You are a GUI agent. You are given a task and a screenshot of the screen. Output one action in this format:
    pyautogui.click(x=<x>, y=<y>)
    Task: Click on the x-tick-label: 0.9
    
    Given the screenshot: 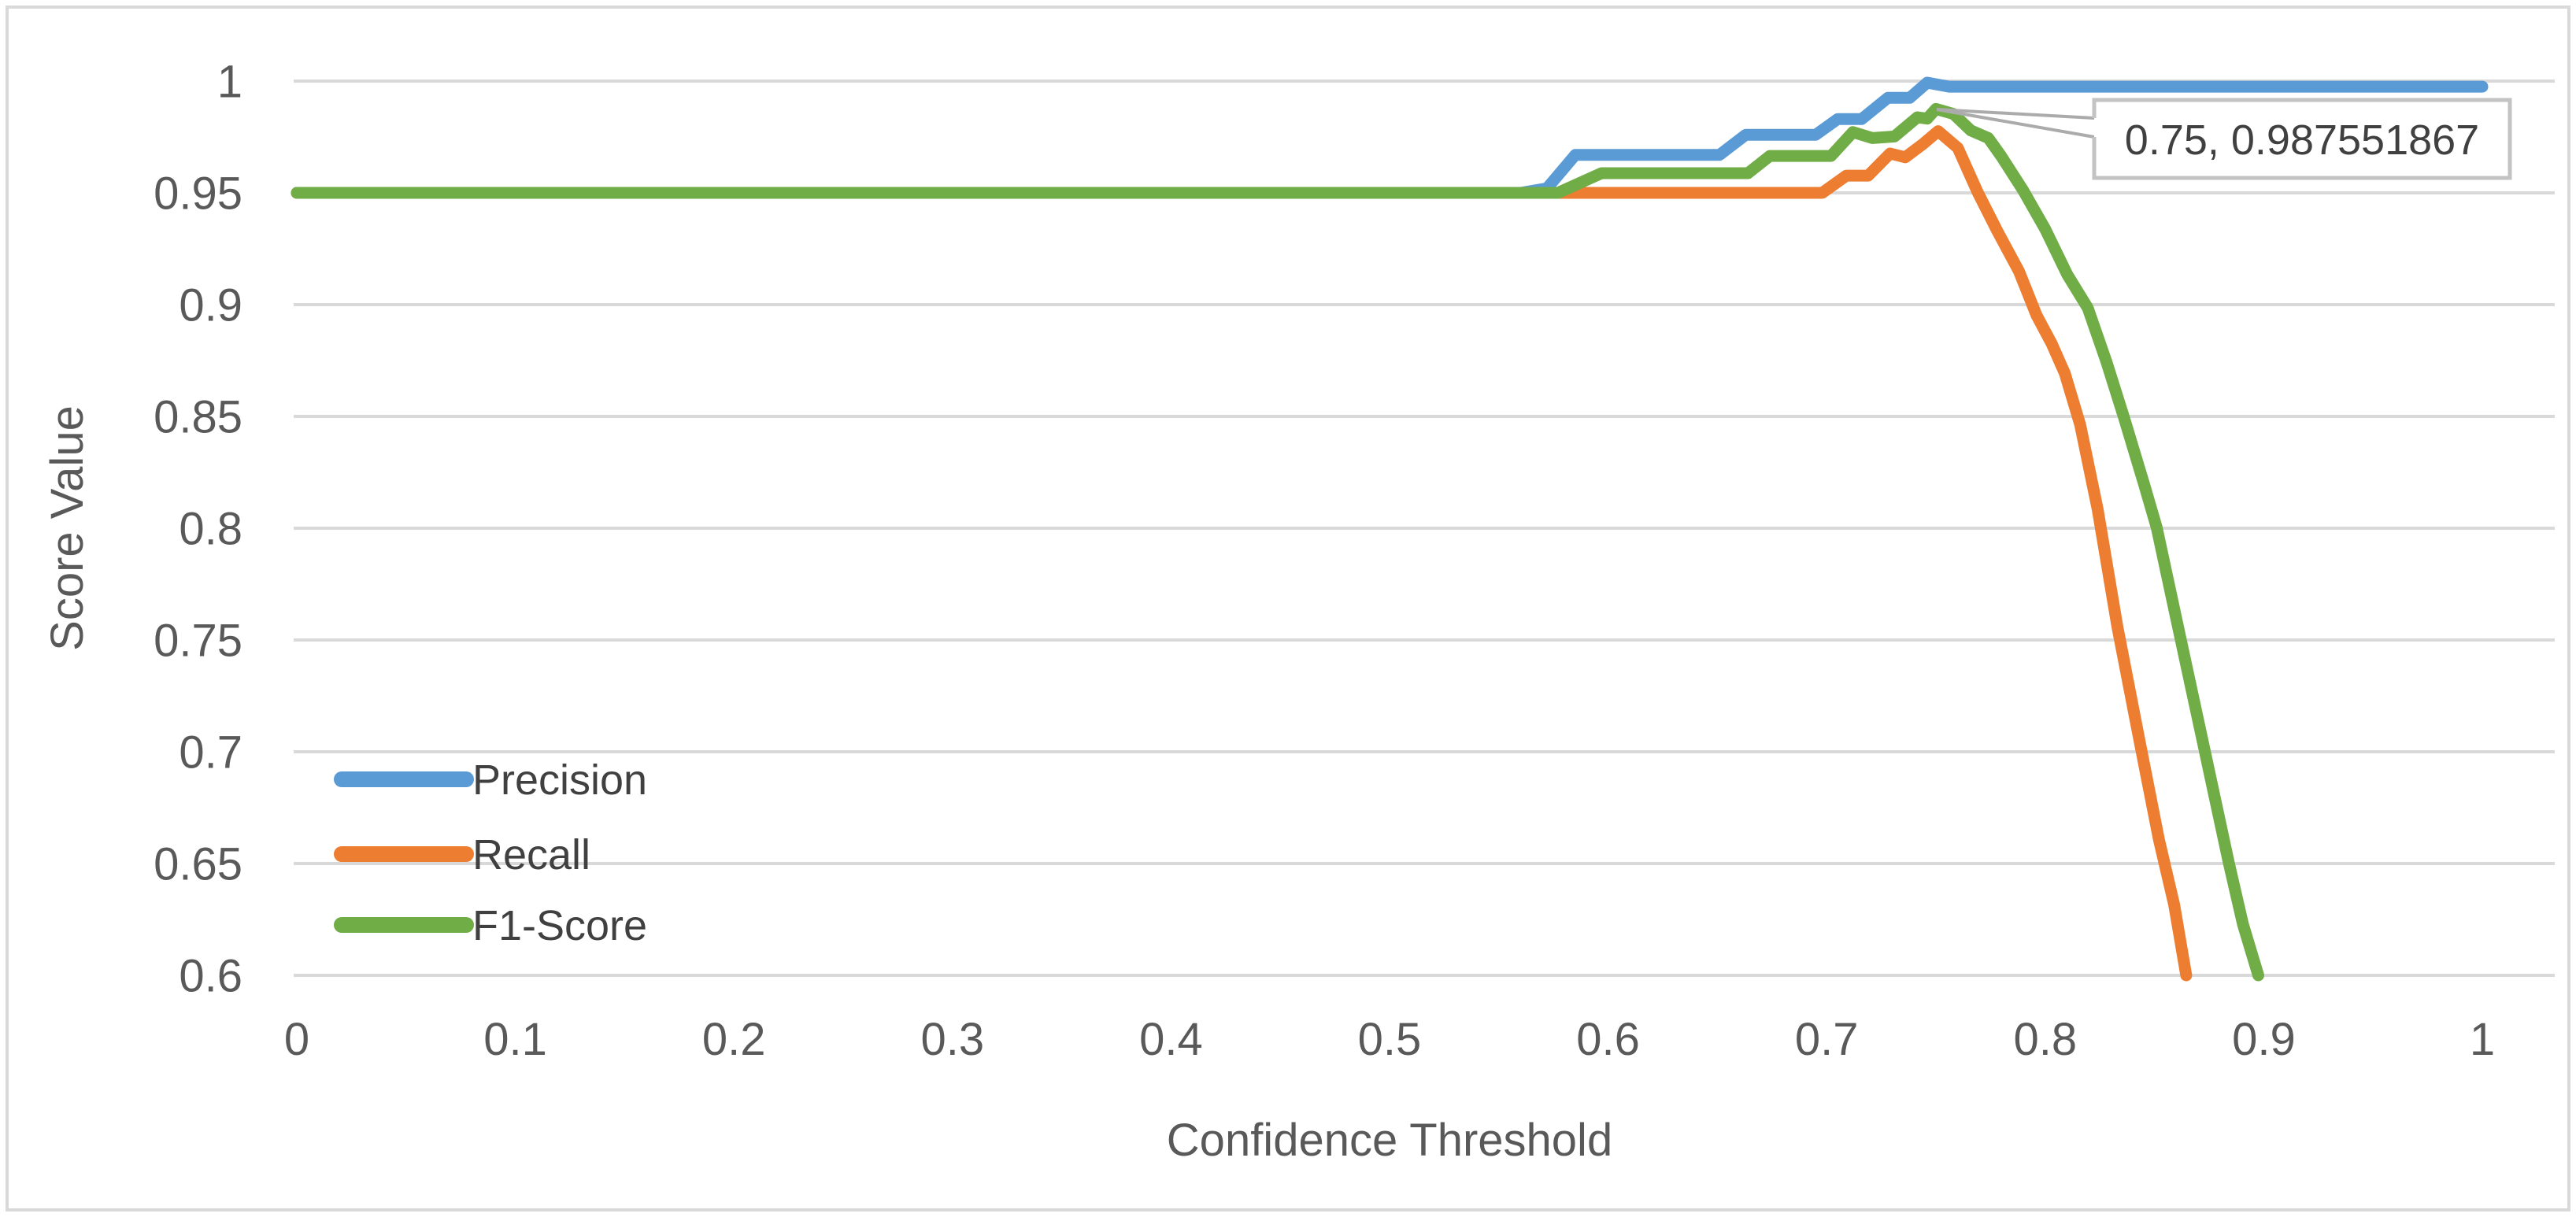 What is the action you would take?
    pyautogui.click(x=2264, y=1039)
    